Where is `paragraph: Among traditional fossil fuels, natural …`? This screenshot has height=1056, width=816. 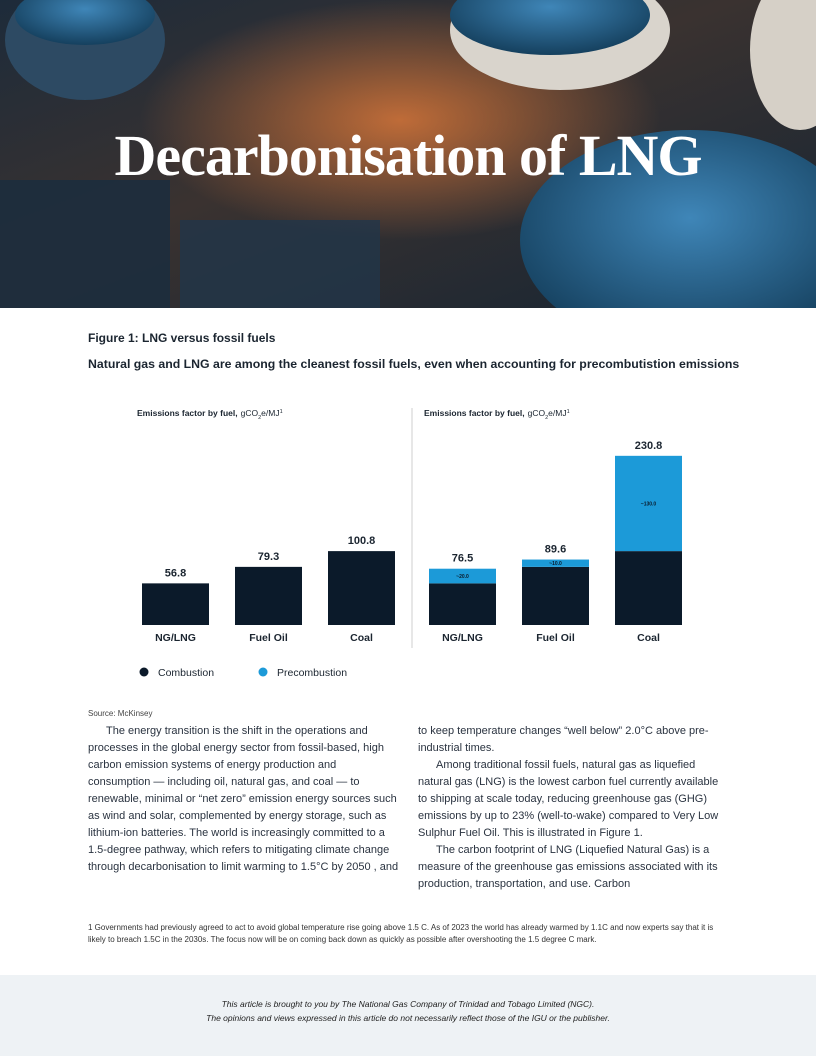 paragraph: Among traditional fossil fuels, natural … is located at coordinates (568, 799).